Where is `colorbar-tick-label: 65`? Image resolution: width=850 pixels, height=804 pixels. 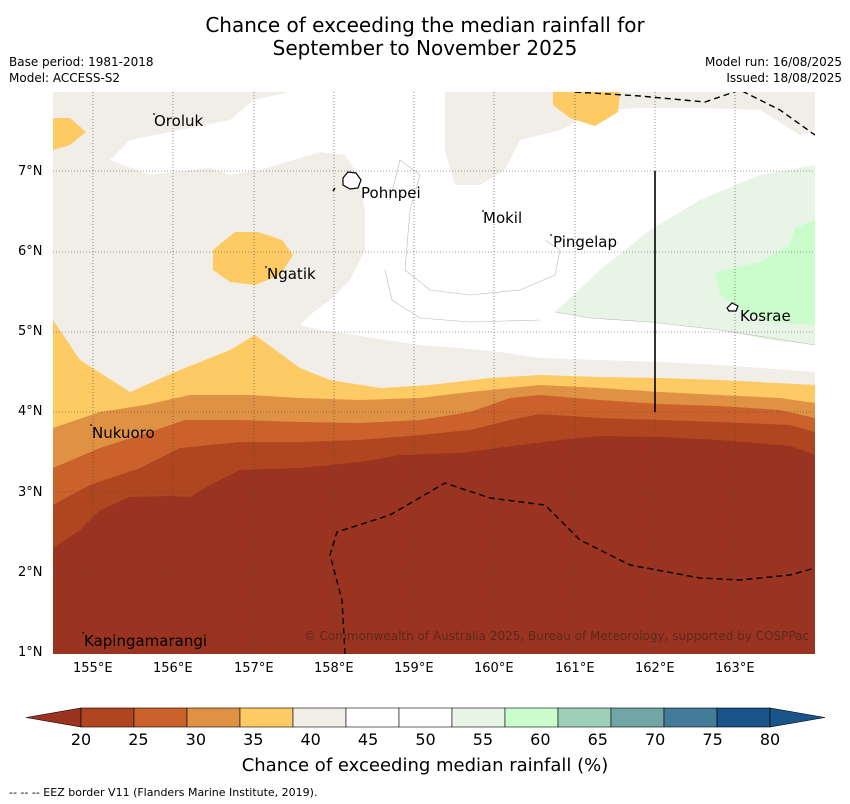 colorbar-tick-label: 65 is located at coordinates (597, 739).